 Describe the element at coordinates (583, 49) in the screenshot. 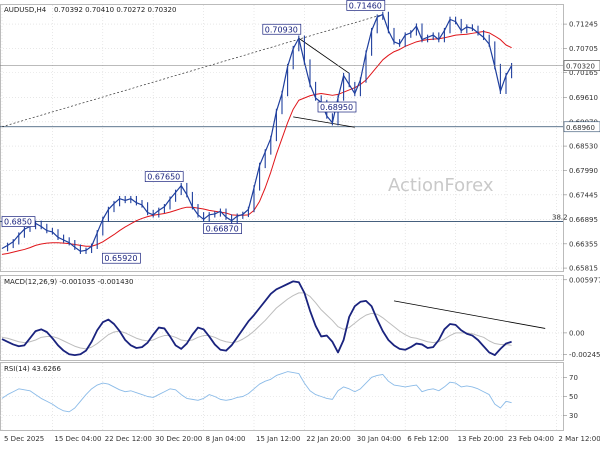

I see `price-y-tick-label: 0.70705` at that location.